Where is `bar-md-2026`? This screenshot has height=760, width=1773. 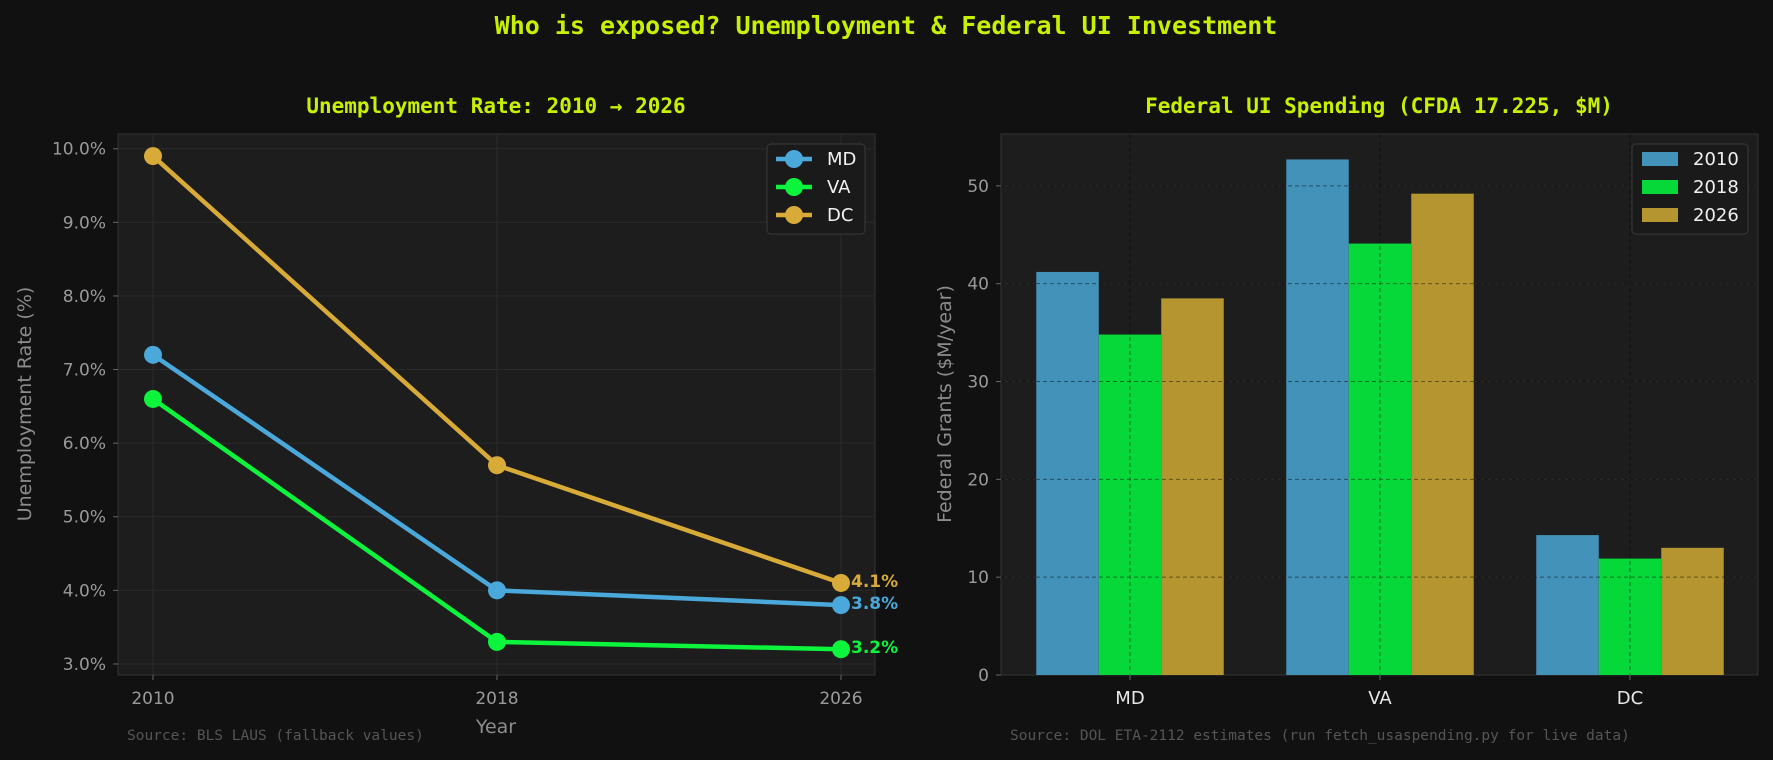 bar-md-2026 is located at coordinates (1192, 486).